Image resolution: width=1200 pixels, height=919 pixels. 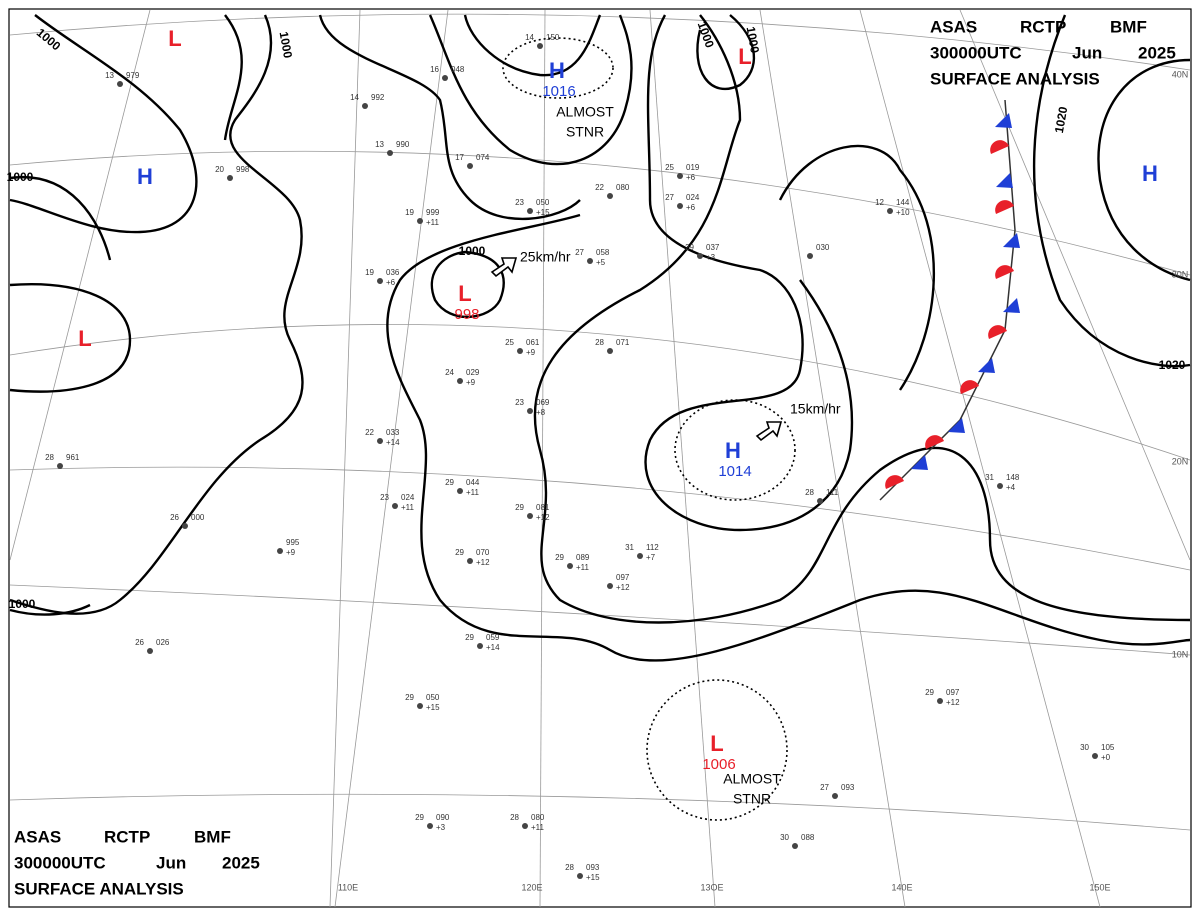 What do you see at coordinates (419, 817) in the screenshot?
I see `station-temp: 29` at bounding box center [419, 817].